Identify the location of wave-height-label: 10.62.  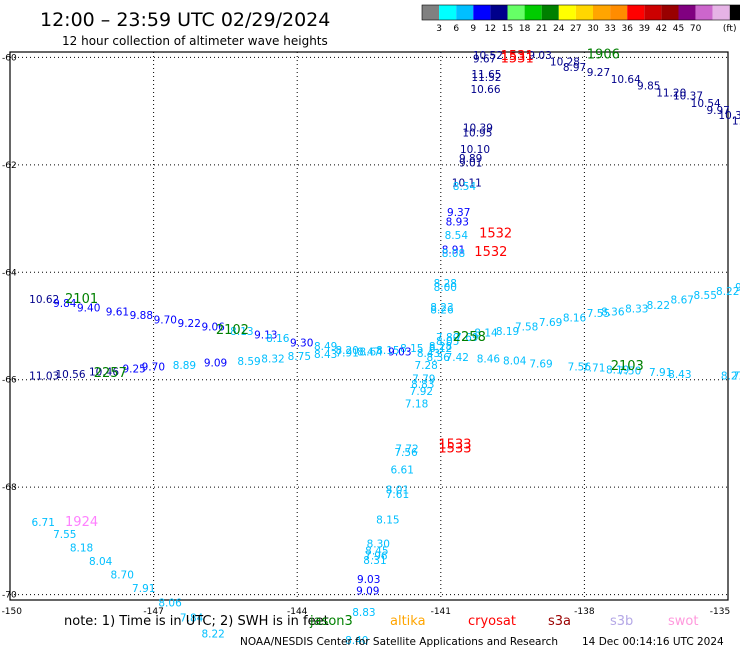
(44, 300).